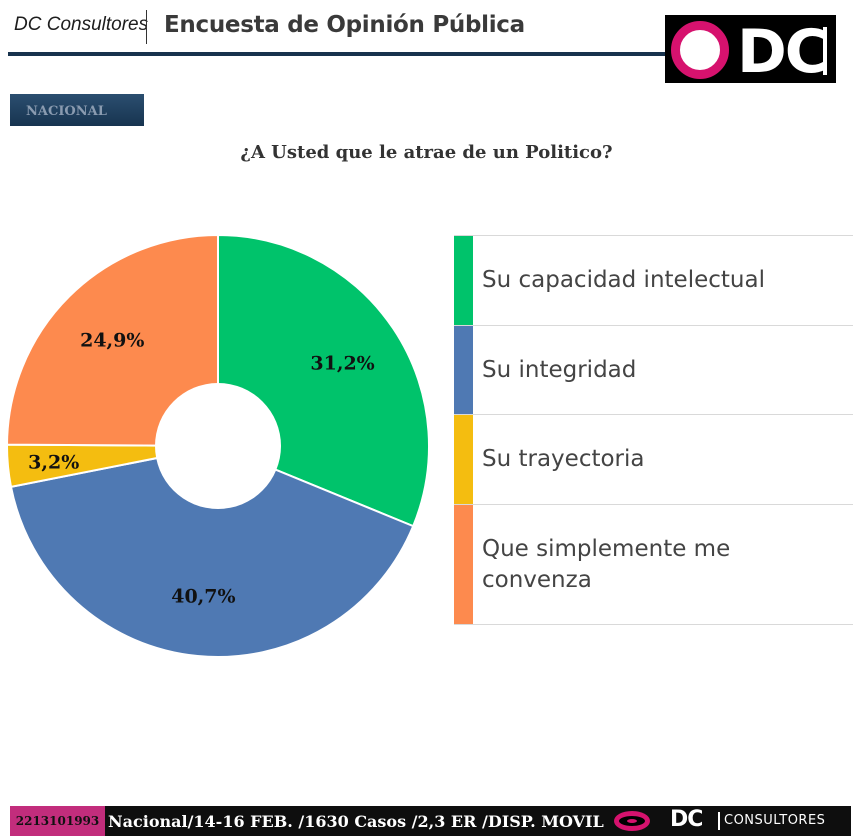 The height and width of the screenshot is (839, 853). I want to click on chart-question: ¿A Usted que le atrae de un Politico?, so click(426, 152).